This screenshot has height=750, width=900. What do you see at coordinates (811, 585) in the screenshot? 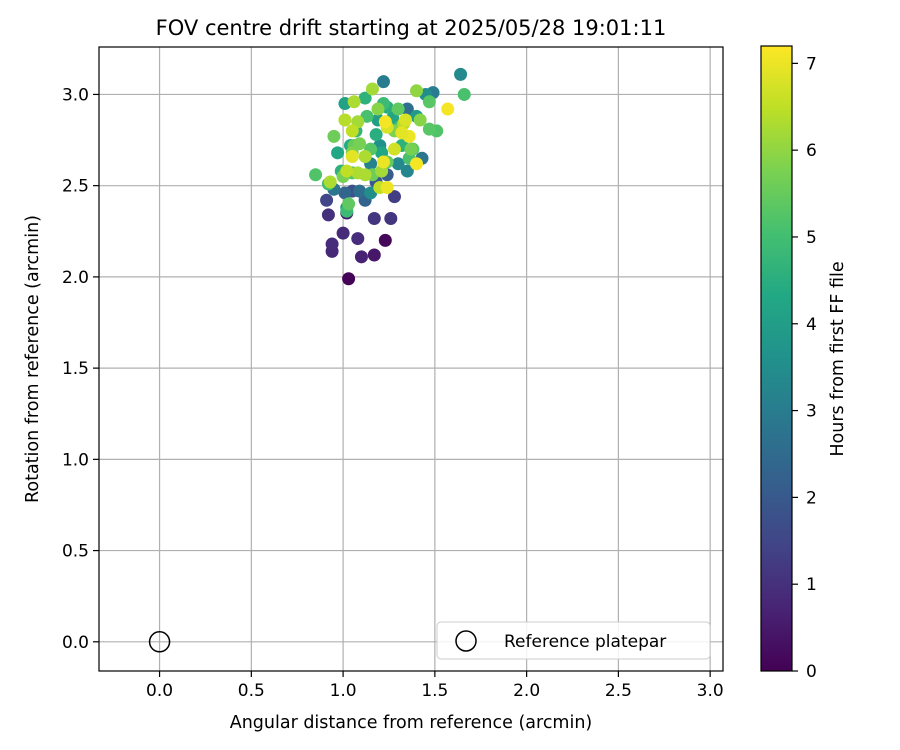
I see `colorbar-tick-label: 1` at bounding box center [811, 585].